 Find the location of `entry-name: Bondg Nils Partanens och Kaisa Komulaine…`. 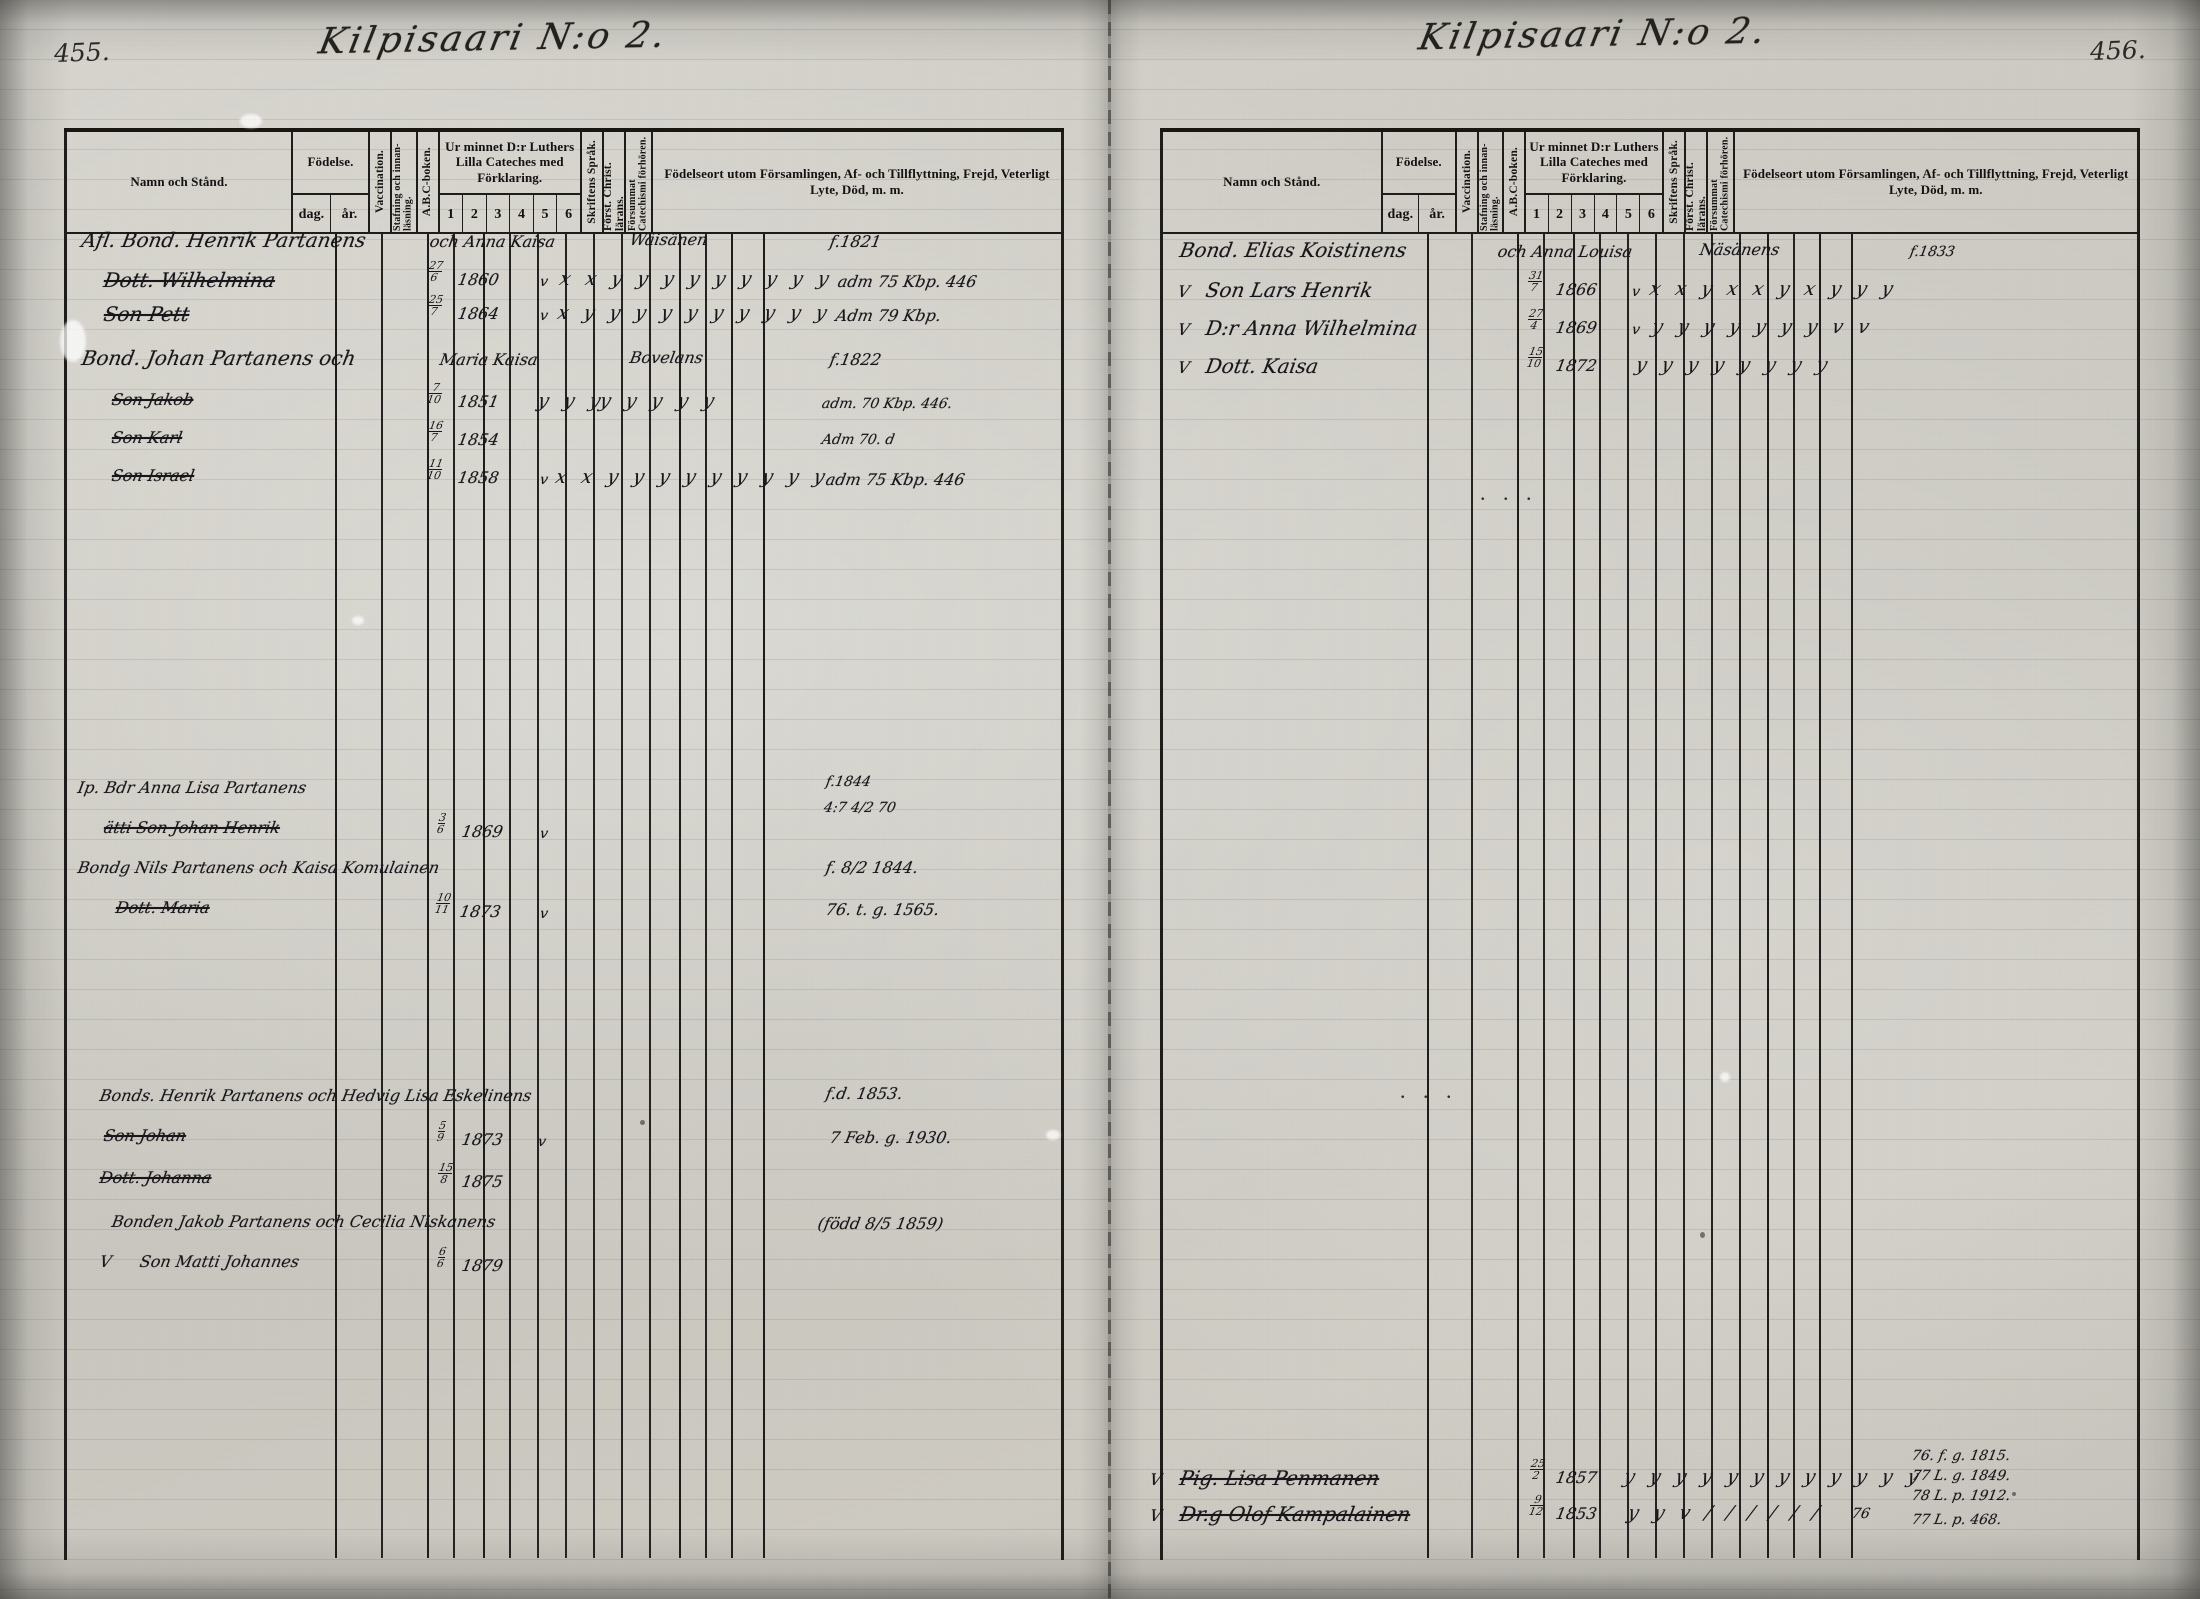

entry-name: Bondg Nils Partanens och Kaisa Komulaine… is located at coordinates (258, 867).